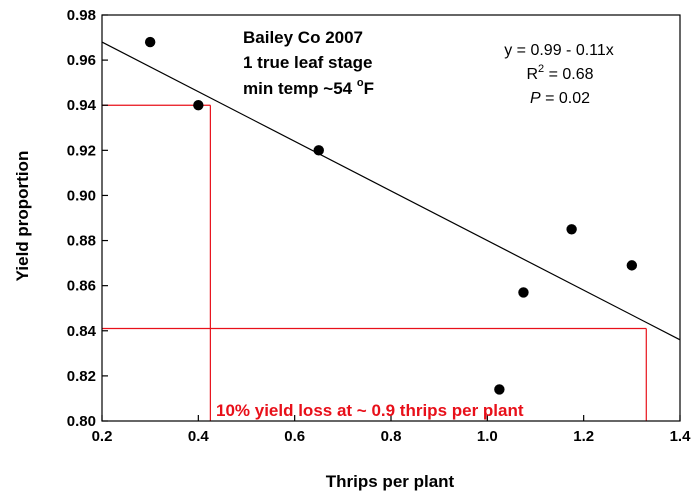  I want to click on yield-loss-annotation: 10% yield loss at ~ 0.9 thrips per plant, so click(370, 410).